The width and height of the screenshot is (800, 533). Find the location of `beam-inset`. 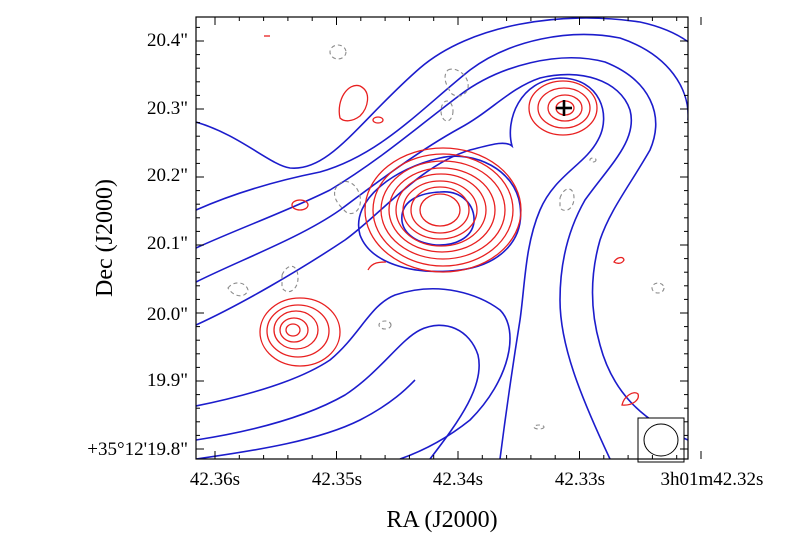

beam-inset is located at coordinates (661, 440).